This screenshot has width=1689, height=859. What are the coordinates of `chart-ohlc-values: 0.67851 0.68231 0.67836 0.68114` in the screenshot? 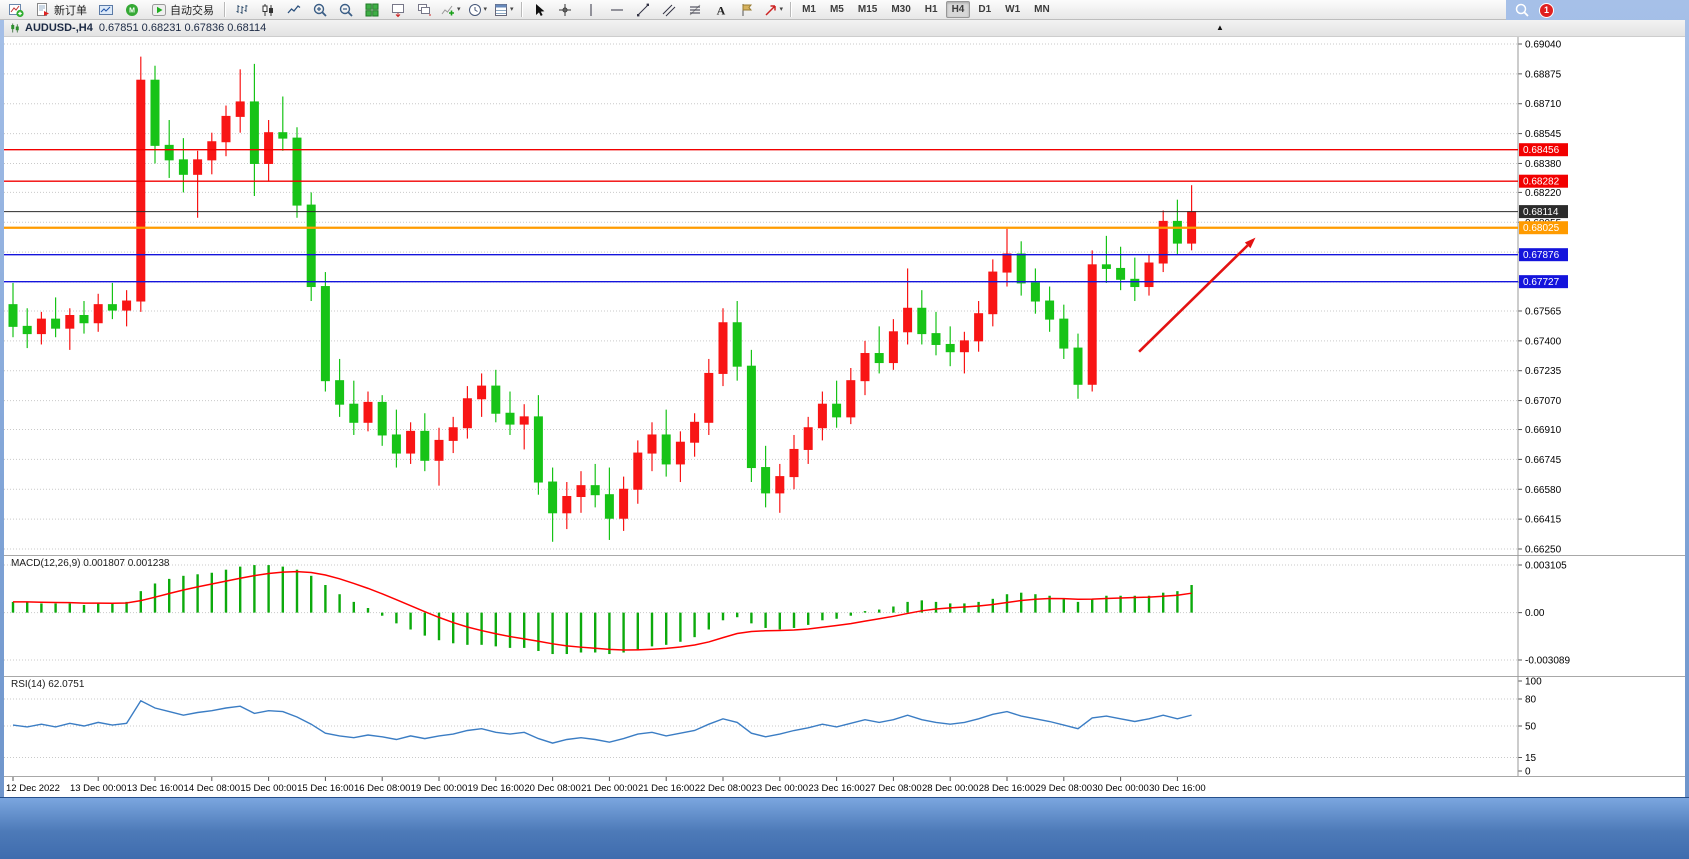 It's located at (182, 28).